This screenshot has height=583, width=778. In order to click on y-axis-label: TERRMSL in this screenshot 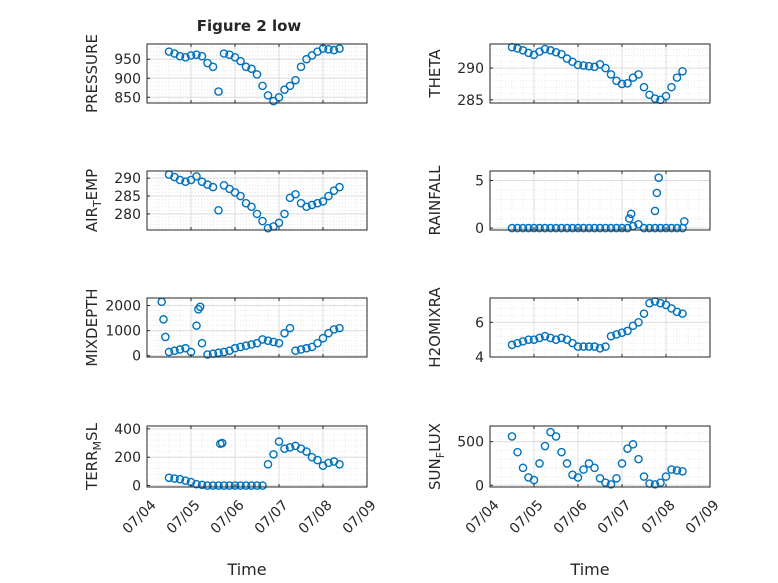, I will do `click(93, 456)`.